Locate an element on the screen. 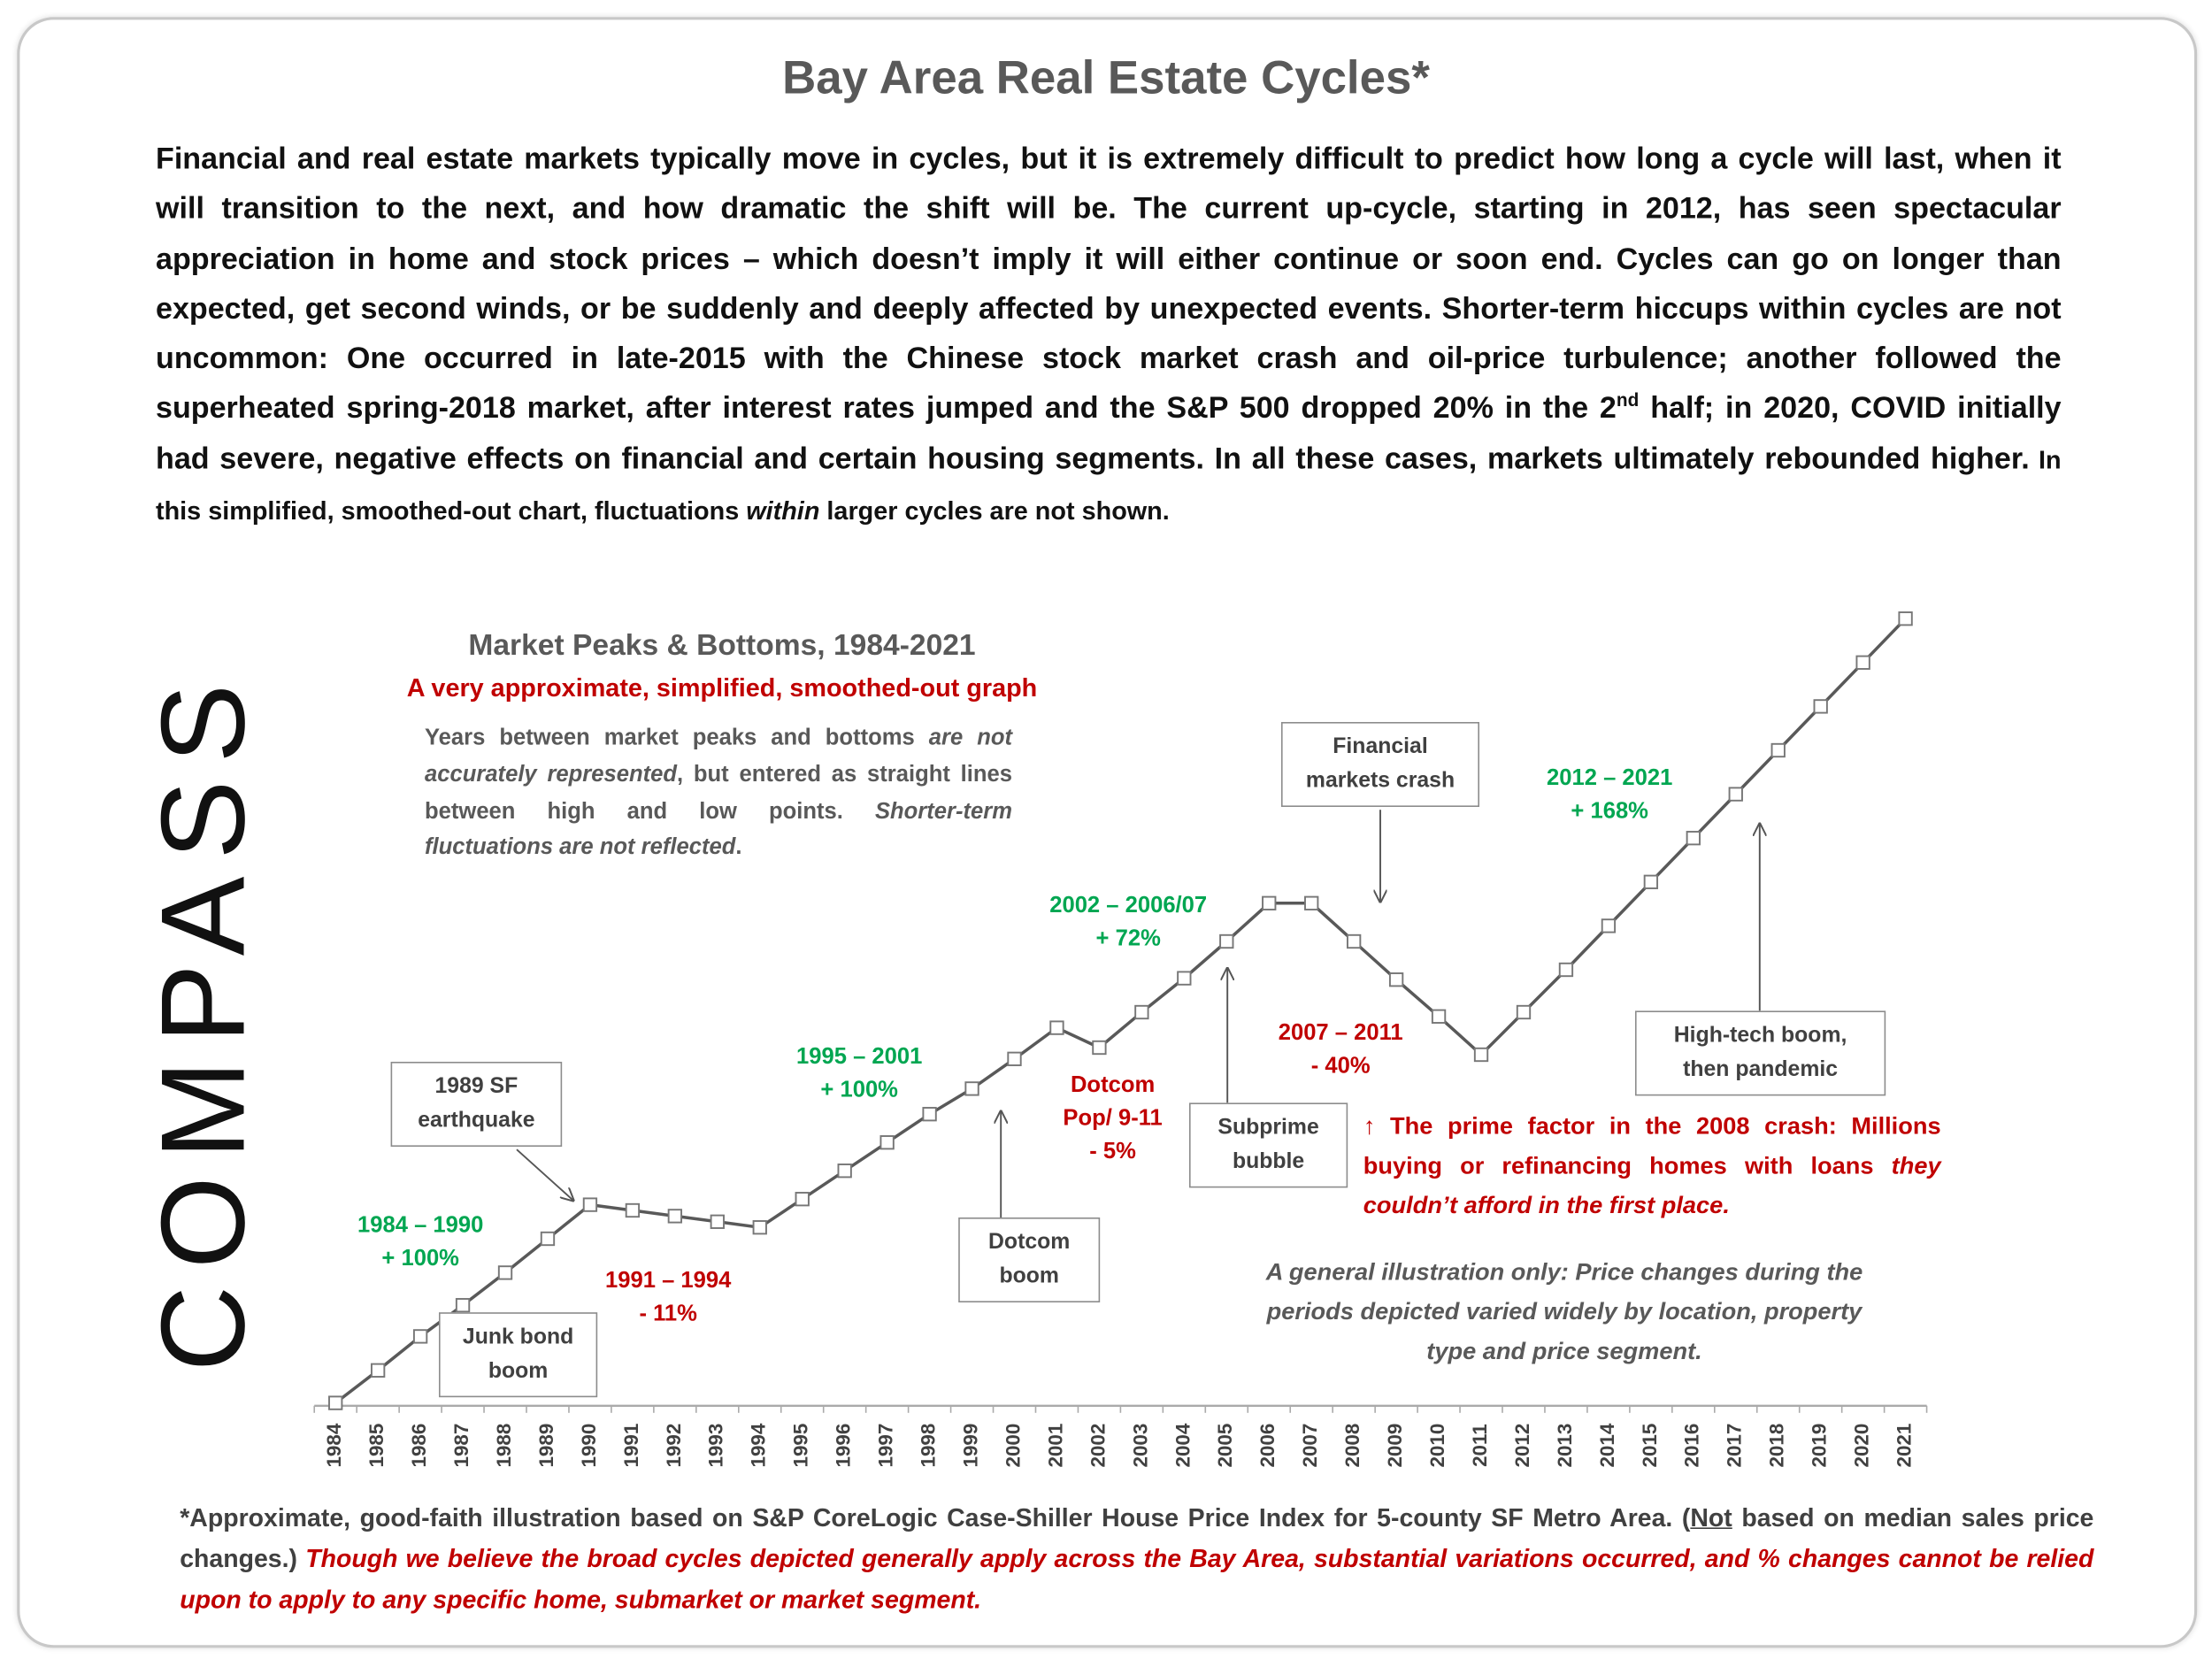  note-emphasis: they couldn’t afford in the first place. is located at coordinates (1652, 1185).